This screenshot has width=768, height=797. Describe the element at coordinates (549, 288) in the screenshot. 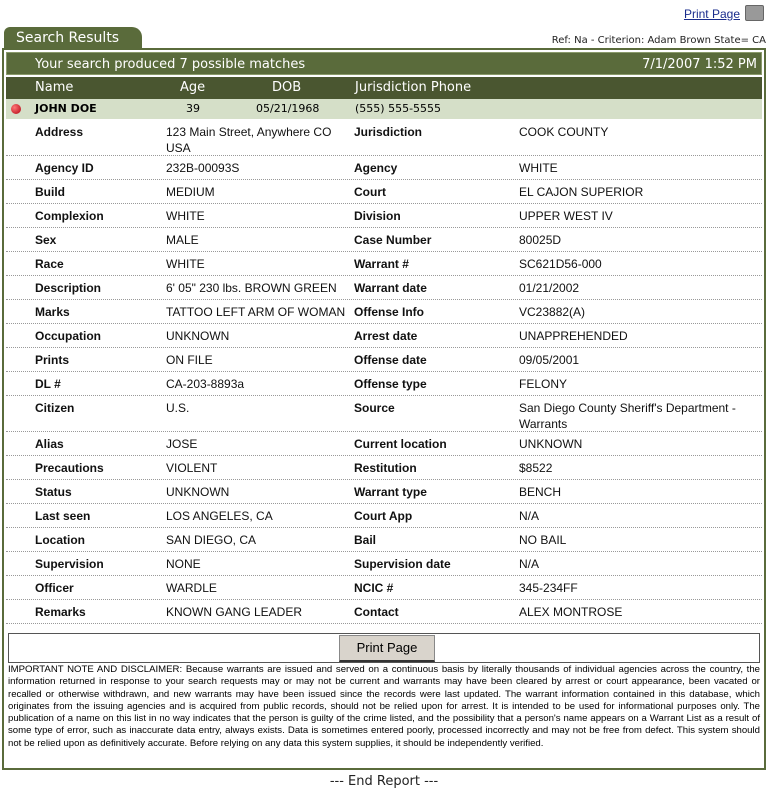

I see `detail-value: 01/21/2002` at that location.